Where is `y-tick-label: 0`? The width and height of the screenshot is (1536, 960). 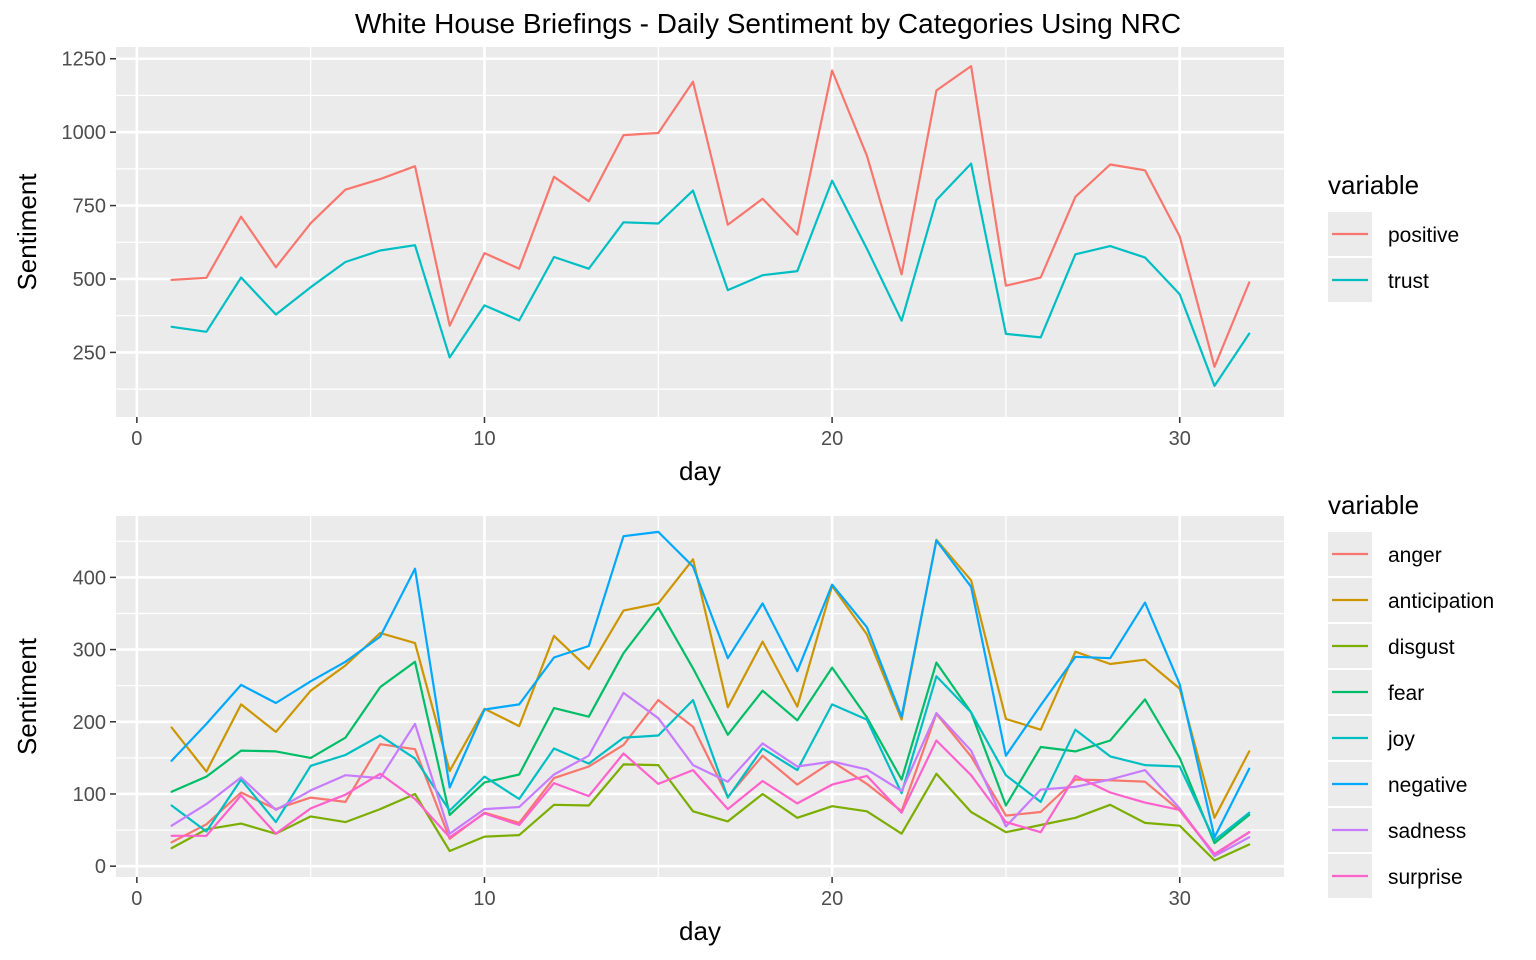
y-tick-label: 0 is located at coordinates (100, 867).